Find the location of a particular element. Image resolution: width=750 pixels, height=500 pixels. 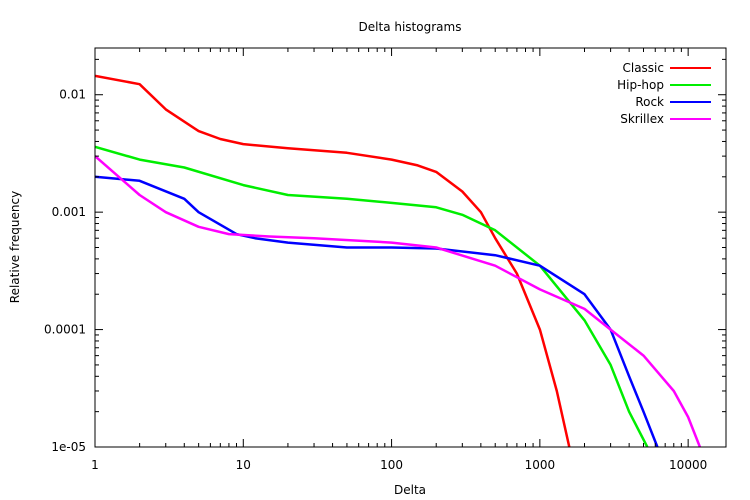

y-axis-label: Relative frequency is located at coordinates (15, 247).